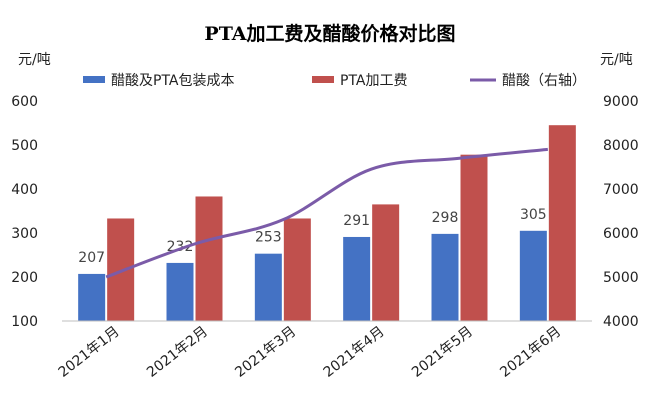 The image size is (660, 413). Describe the element at coordinates (172, 81) in the screenshot. I see `legend-label: 醋酸及PTA包装成本` at that location.